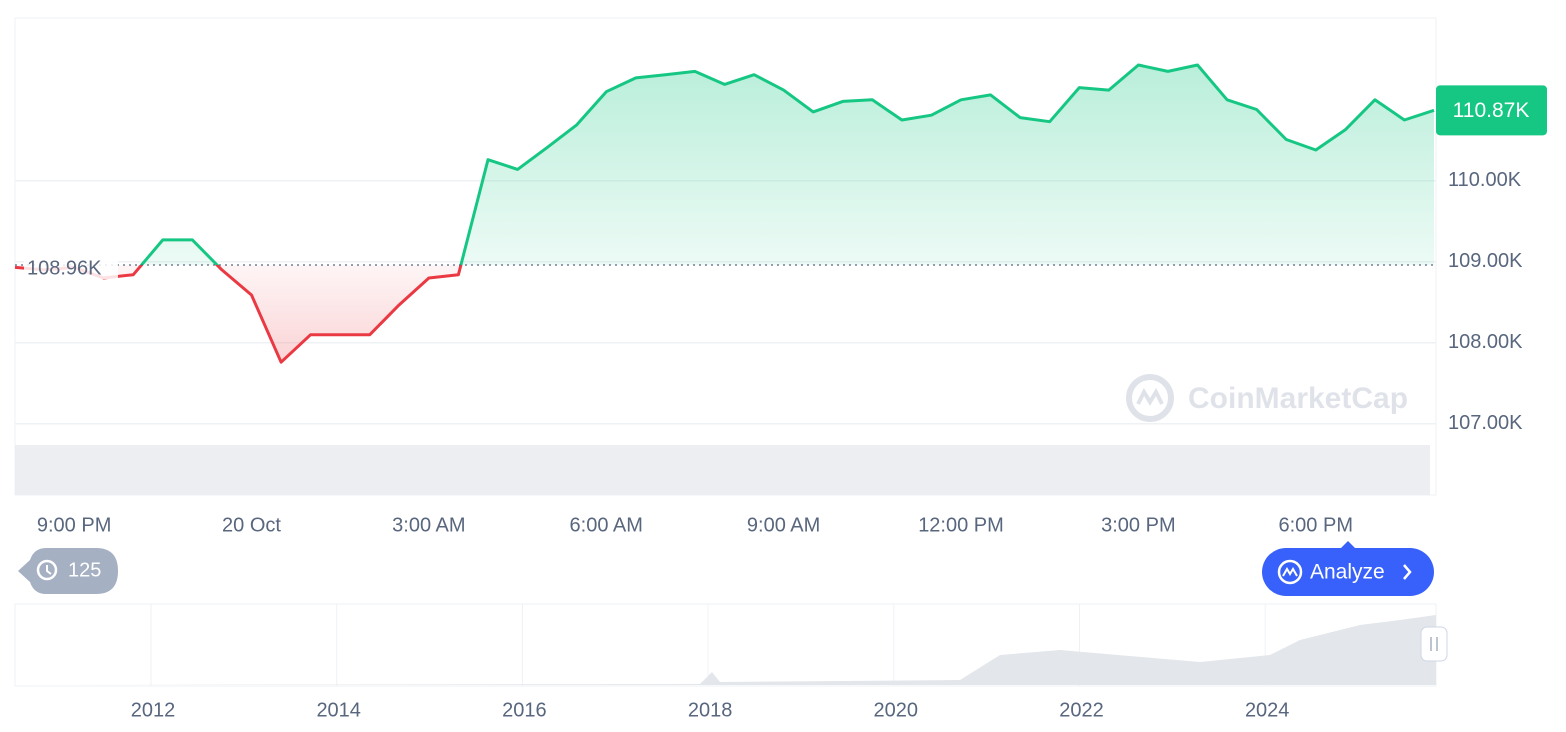 The width and height of the screenshot is (1566, 732). I want to click on reference-label: 108.96K, so click(64, 268).